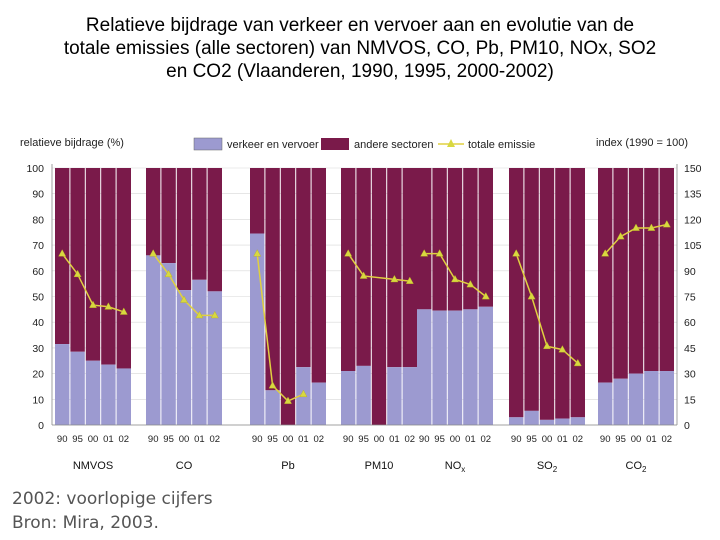  I want to click on group-label: NMVOS, so click(93, 466).